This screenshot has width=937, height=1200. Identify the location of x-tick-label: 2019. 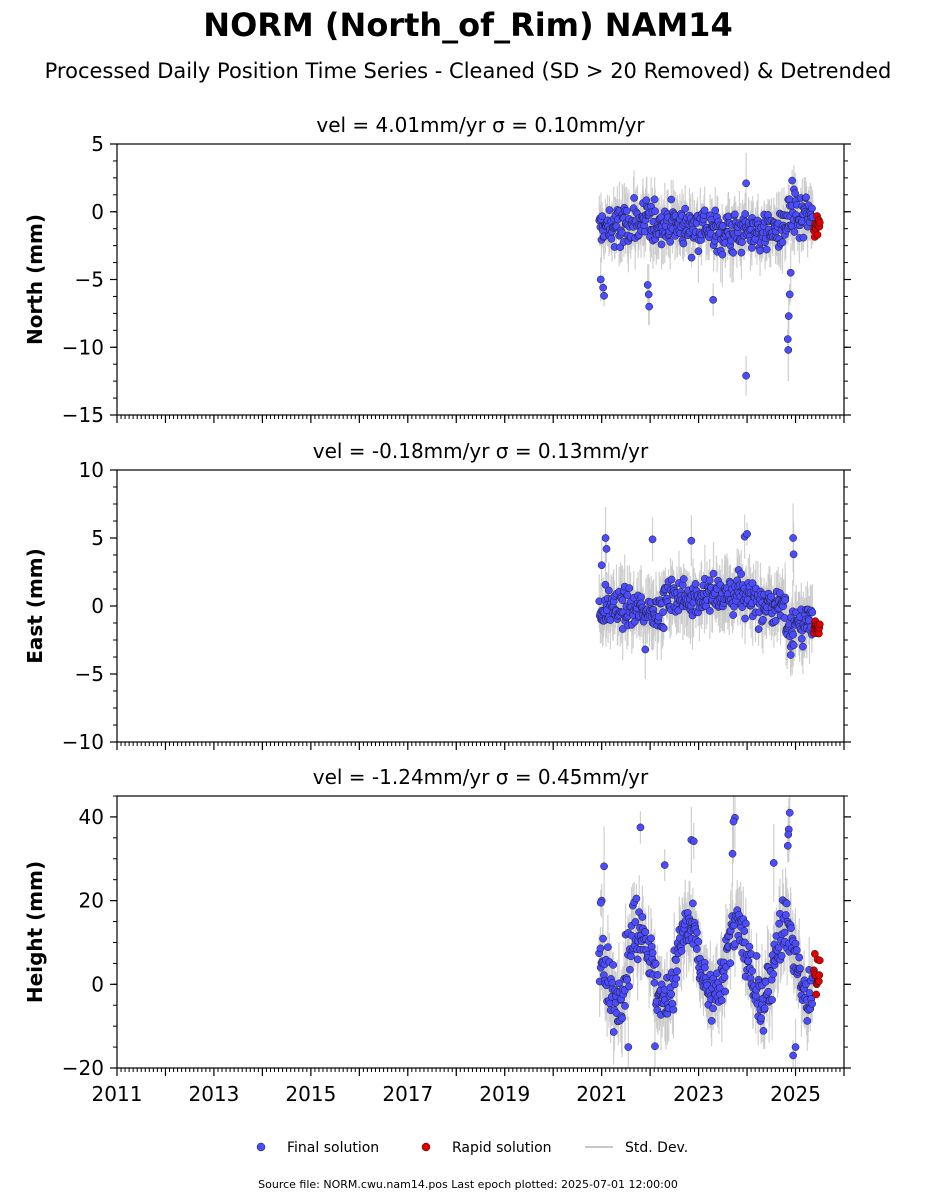
(504, 1094).